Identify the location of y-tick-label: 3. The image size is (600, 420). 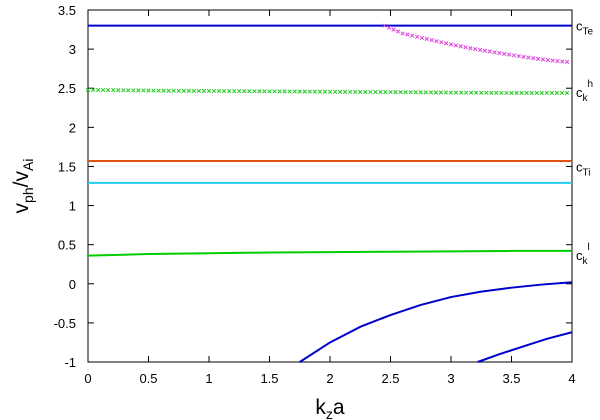
(72, 49).